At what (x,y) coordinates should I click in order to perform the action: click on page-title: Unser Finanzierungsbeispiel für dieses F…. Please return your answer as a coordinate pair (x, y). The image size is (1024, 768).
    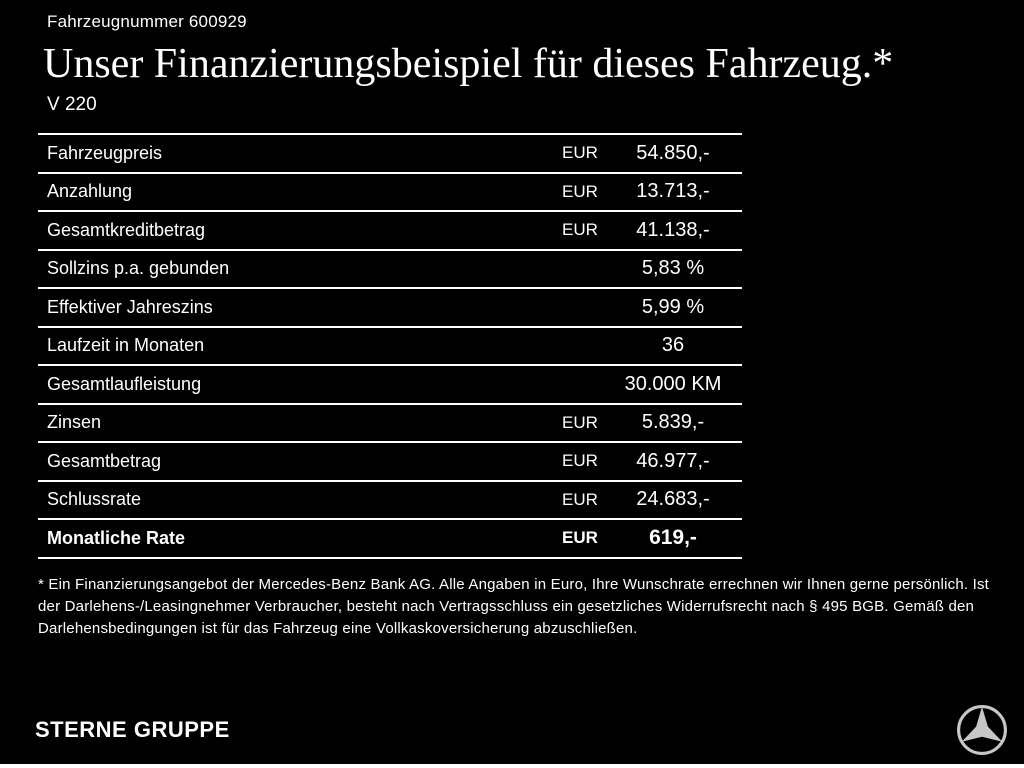
    Looking at the image, I should click on (468, 64).